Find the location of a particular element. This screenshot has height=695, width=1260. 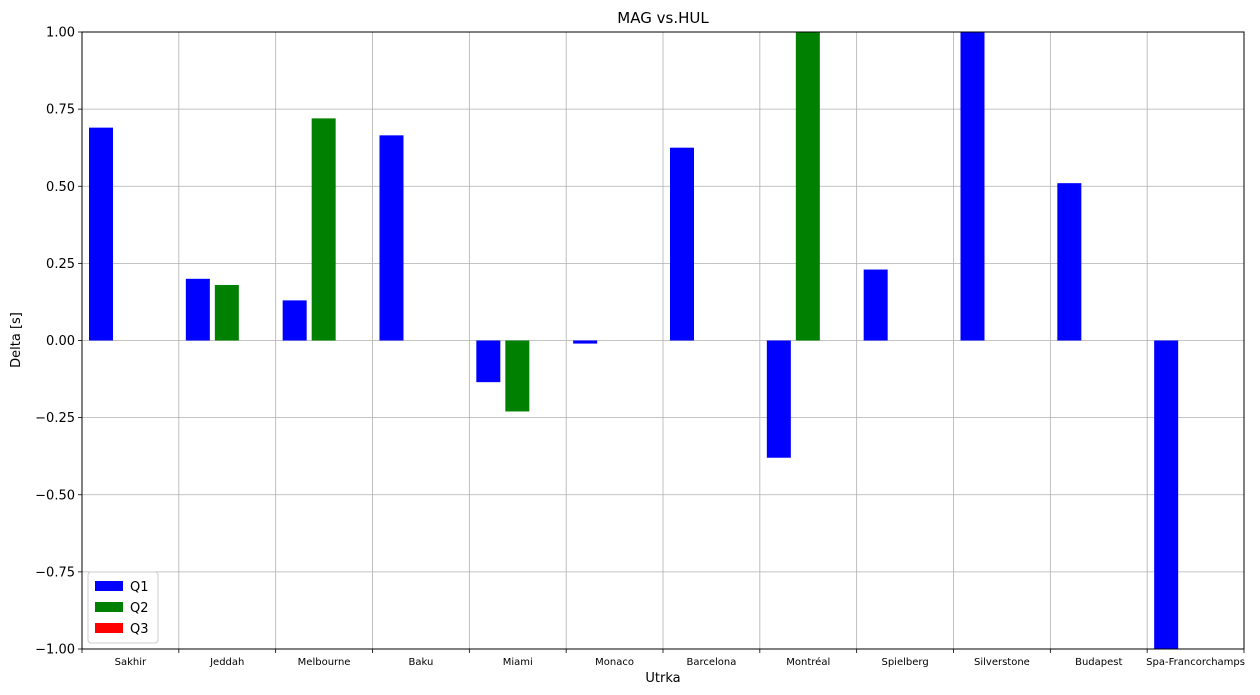

x-tick-label: Jeddah is located at coordinates (226, 662).